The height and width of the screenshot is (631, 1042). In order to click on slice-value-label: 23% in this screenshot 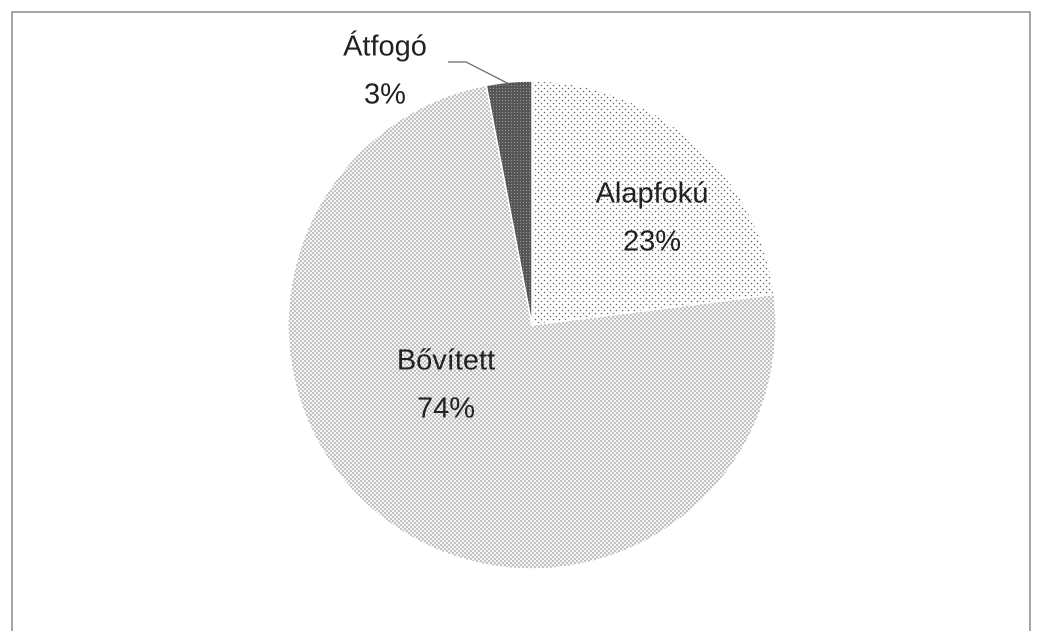, I will do `click(652, 242)`.